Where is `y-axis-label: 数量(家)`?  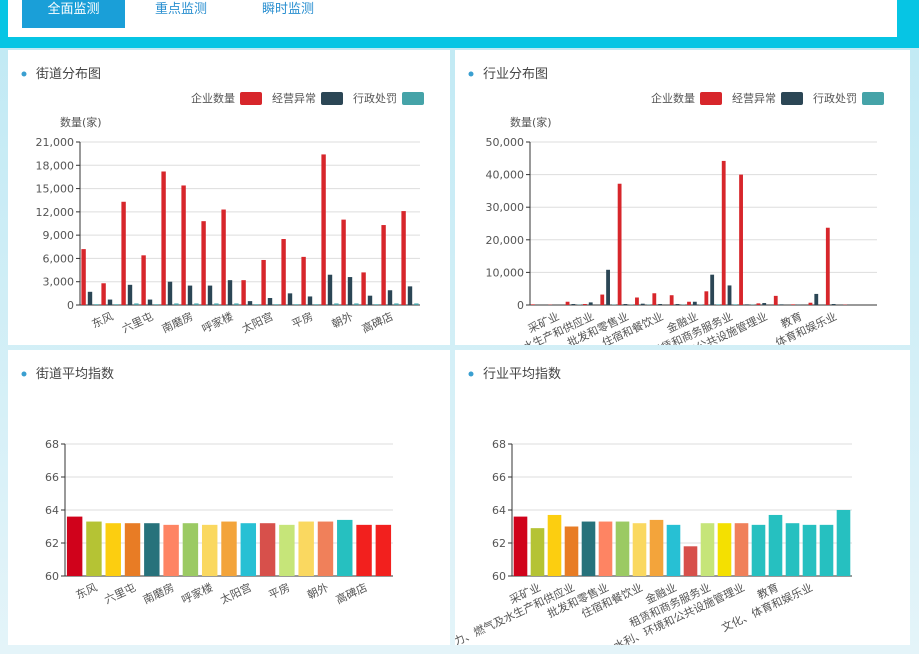 y-axis-label: 数量(家) is located at coordinates (81, 122).